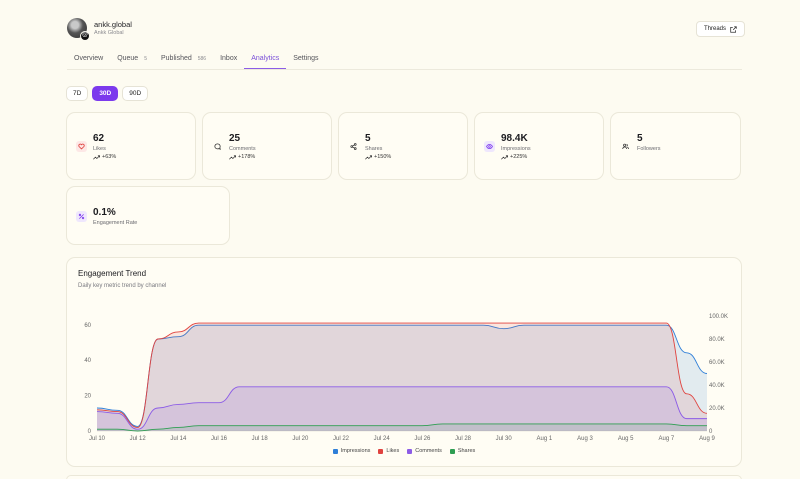  What do you see at coordinates (717, 409) in the screenshot?
I see `y-right-tick-label: 20.0K` at bounding box center [717, 409].